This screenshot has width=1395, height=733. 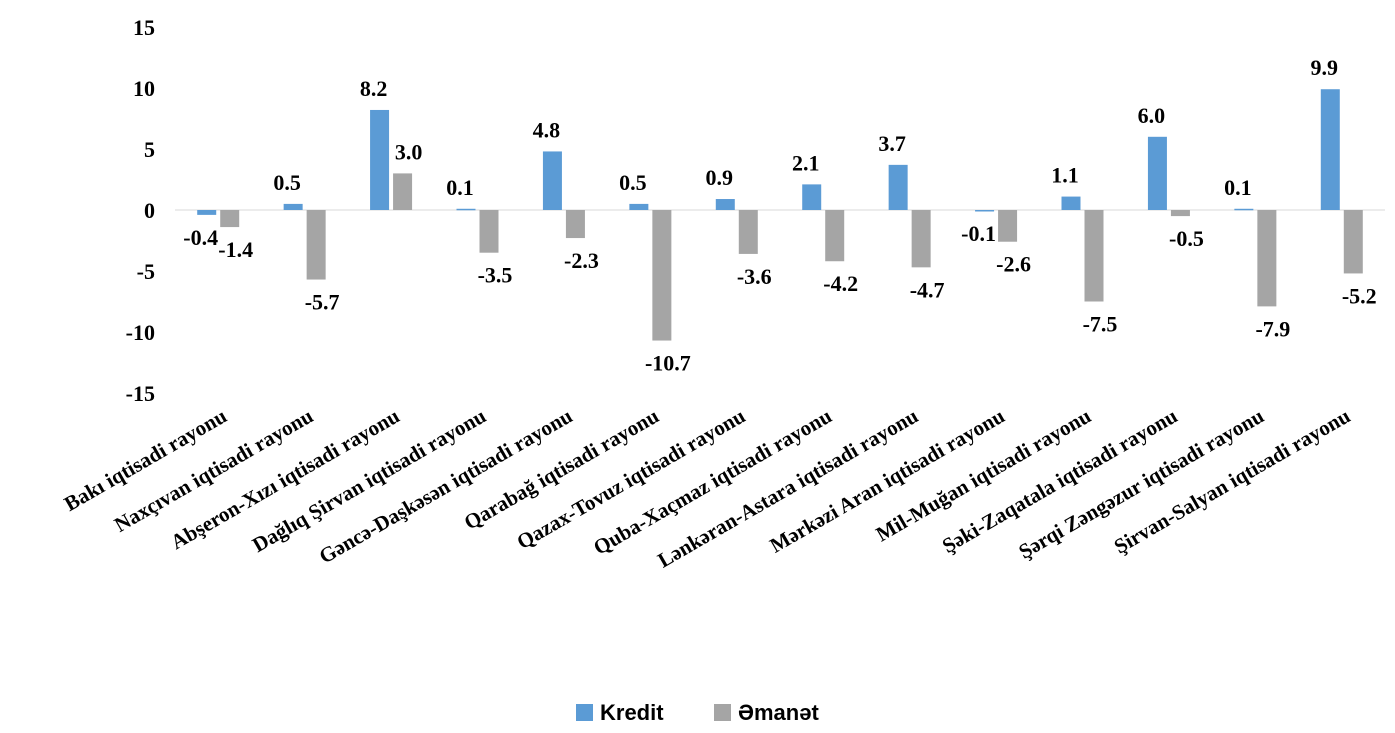 What do you see at coordinates (840, 283) in the screenshot?
I see `data-label: -4.2` at bounding box center [840, 283].